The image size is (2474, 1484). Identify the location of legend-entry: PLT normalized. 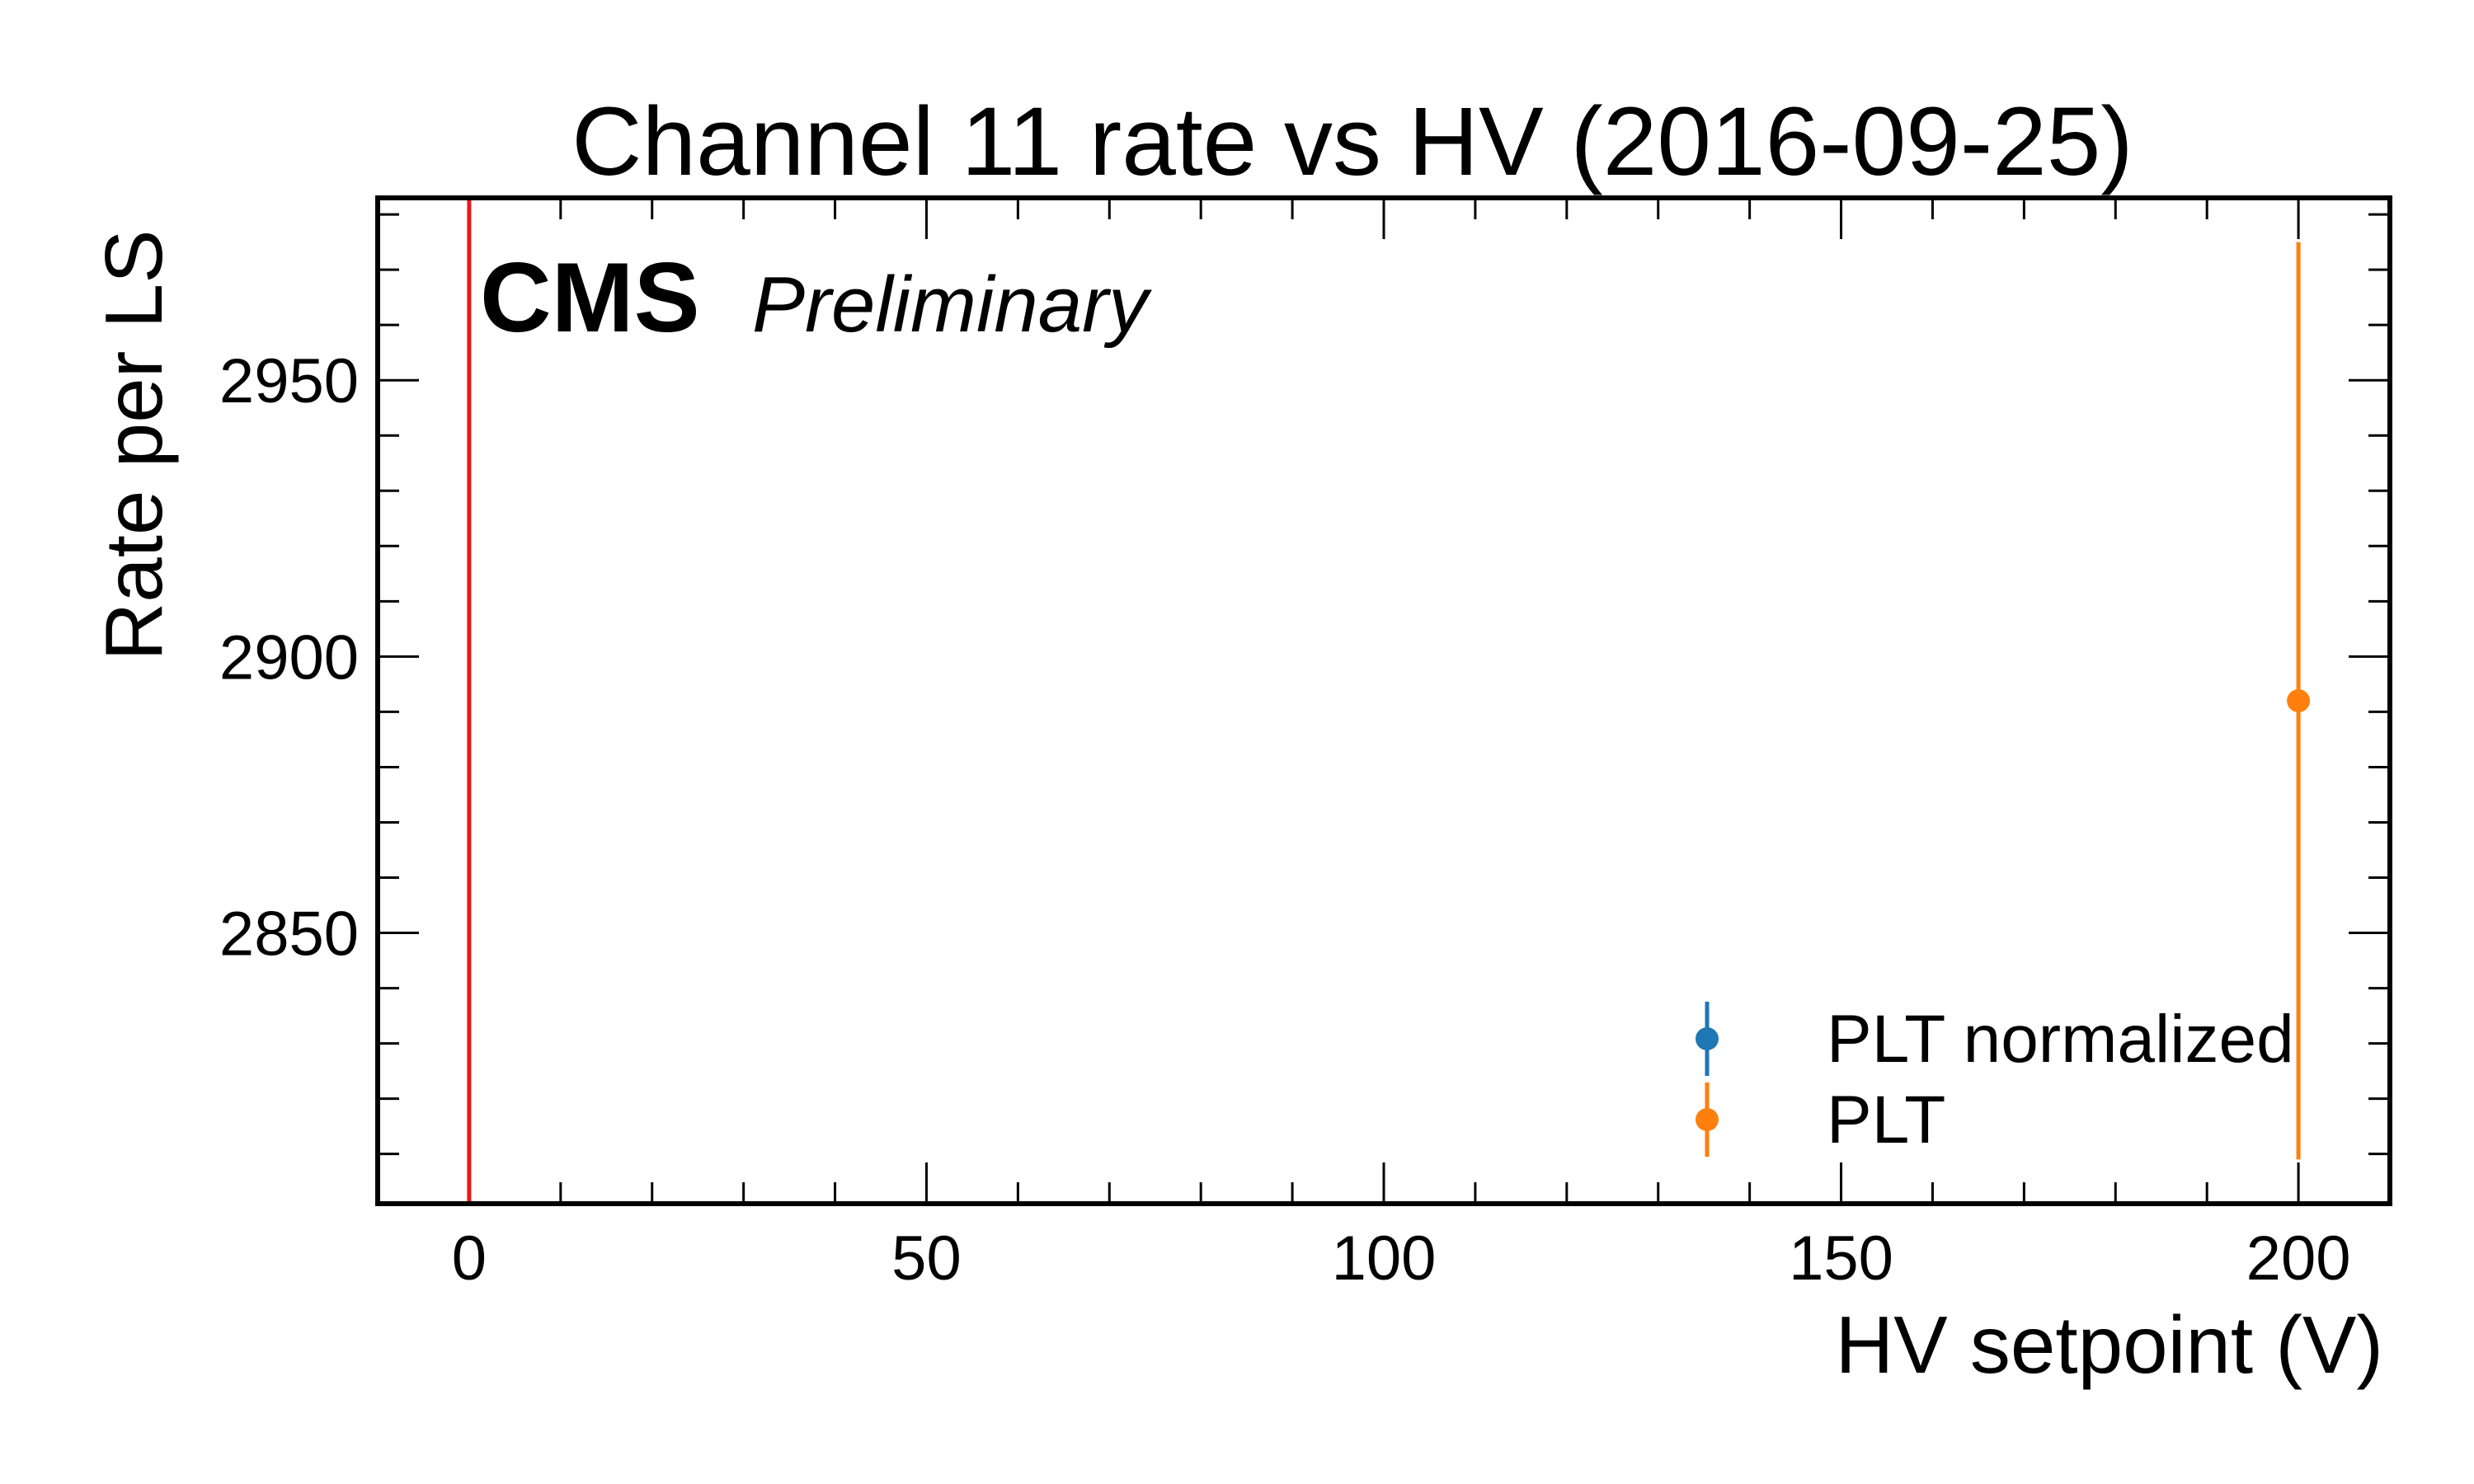
(2060, 1039).